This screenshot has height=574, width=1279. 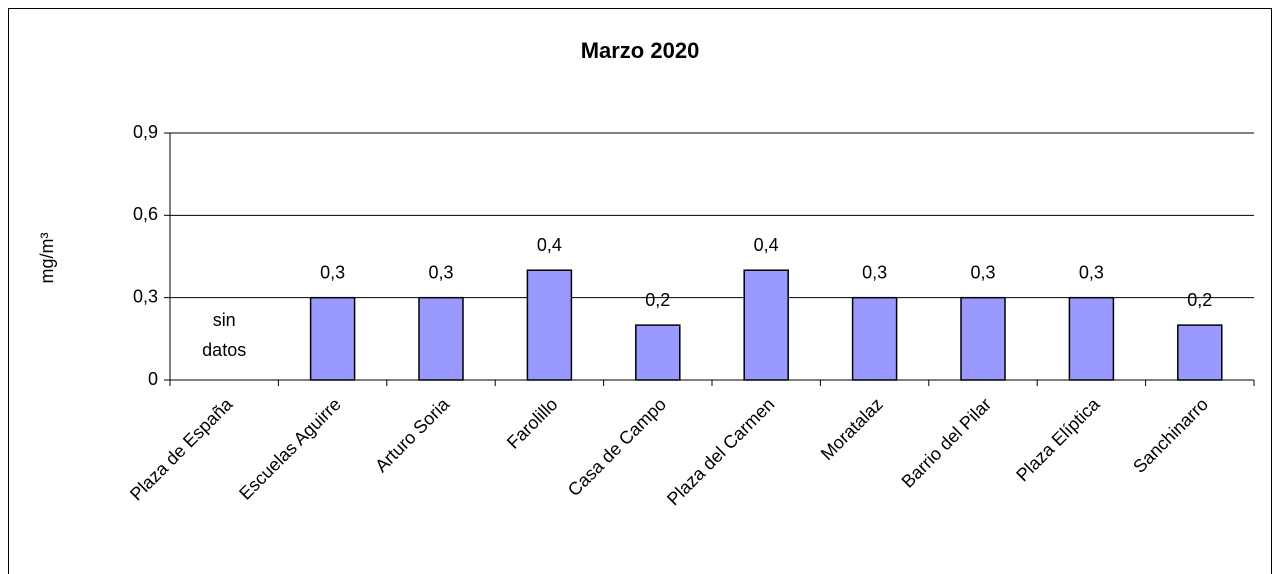 I want to click on annotation: sin, so click(x=224, y=320).